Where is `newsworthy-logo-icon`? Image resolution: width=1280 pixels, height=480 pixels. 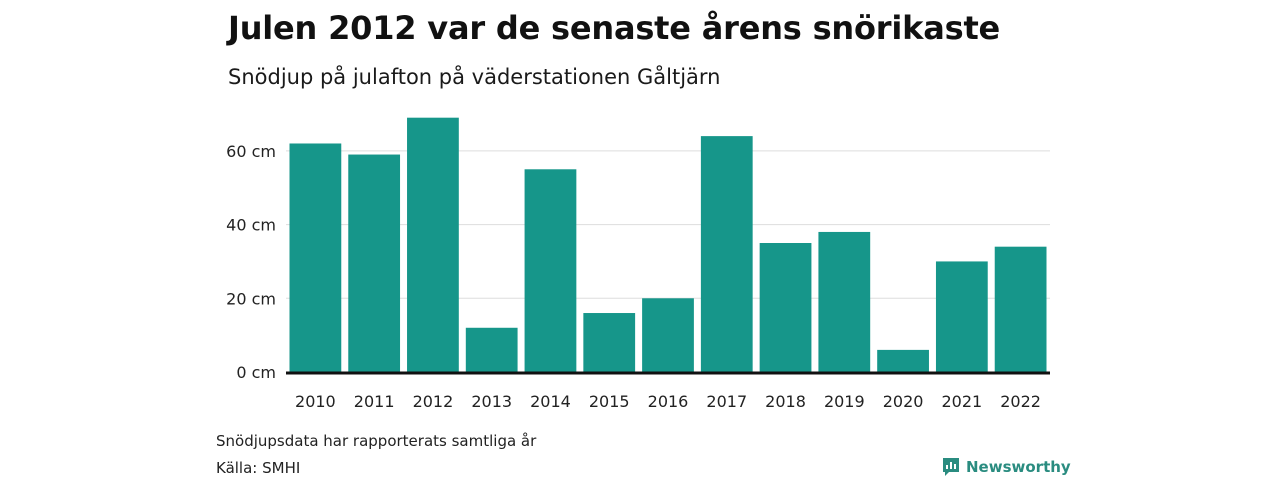 newsworthy-logo-icon is located at coordinates (951, 467).